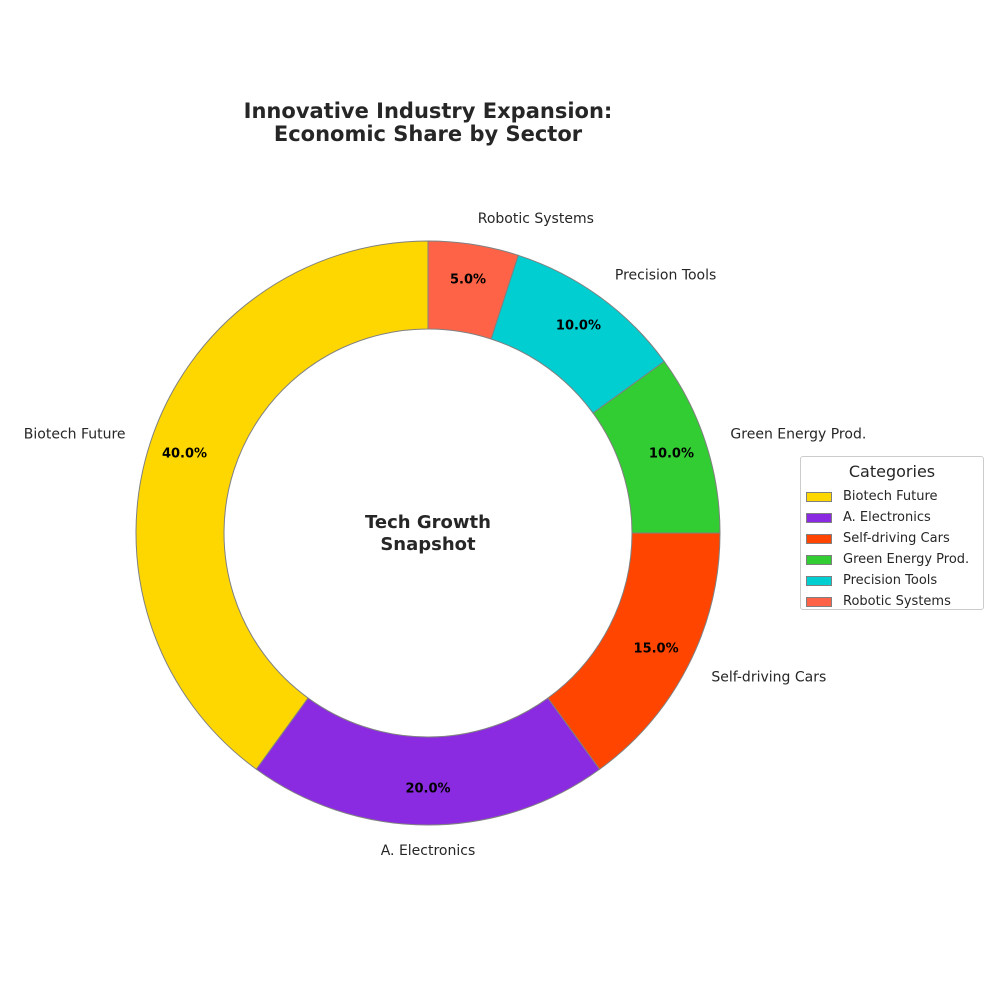  I want to click on legend-item-precision-tools: Precision Tools, so click(894, 580).